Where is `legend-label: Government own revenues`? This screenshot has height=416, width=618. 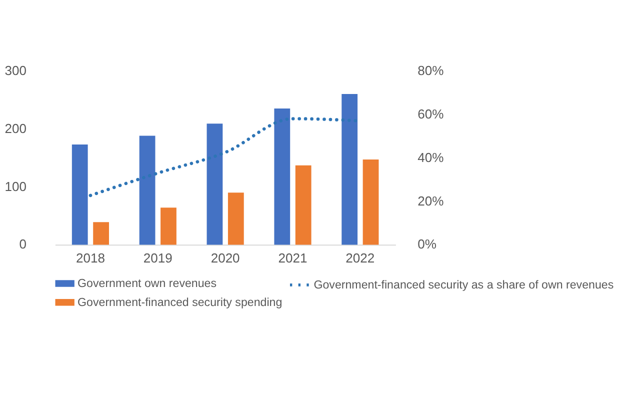 legend-label: Government own revenues is located at coordinates (147, 284).